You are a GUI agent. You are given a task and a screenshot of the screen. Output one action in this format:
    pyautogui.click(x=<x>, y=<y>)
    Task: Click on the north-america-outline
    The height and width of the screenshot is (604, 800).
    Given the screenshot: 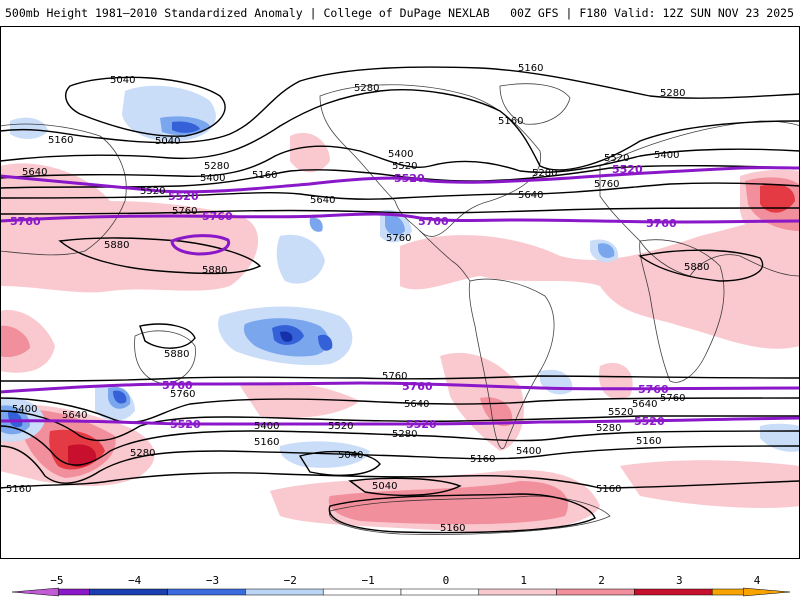 What is the action you would take?
    pyautogui.click(x=430, y=160)
    